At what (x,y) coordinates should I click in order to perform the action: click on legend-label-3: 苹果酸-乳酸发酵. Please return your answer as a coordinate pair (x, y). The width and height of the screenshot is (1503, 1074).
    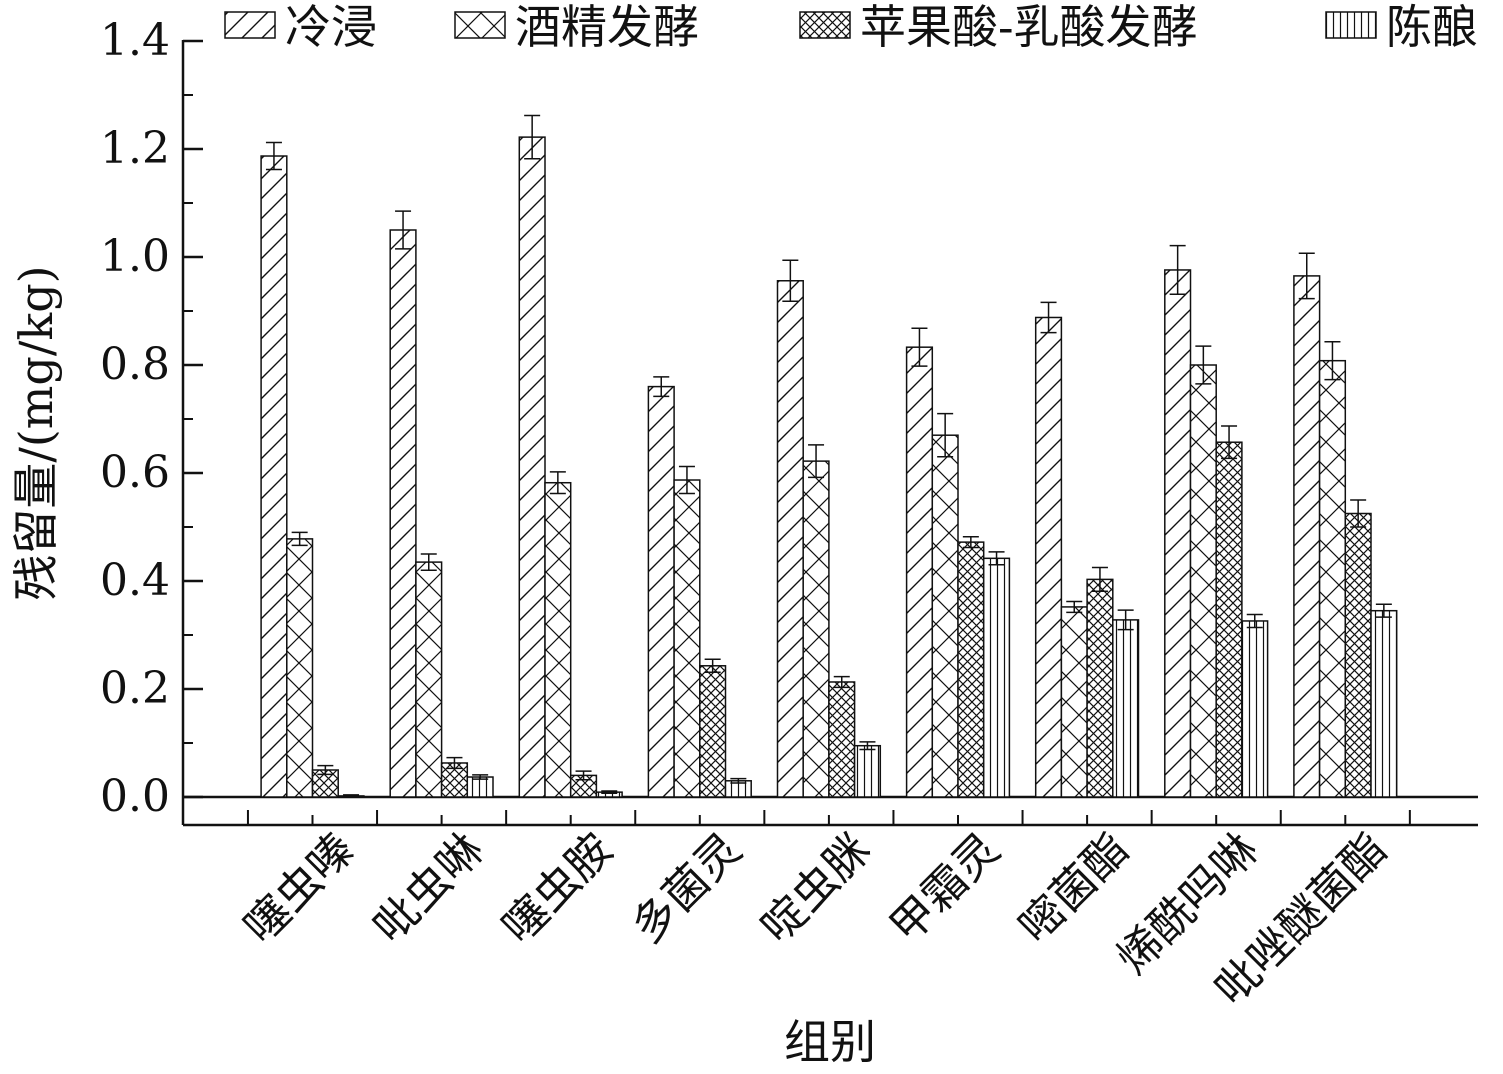
    Looking at the image, I should click on (1029, 27).